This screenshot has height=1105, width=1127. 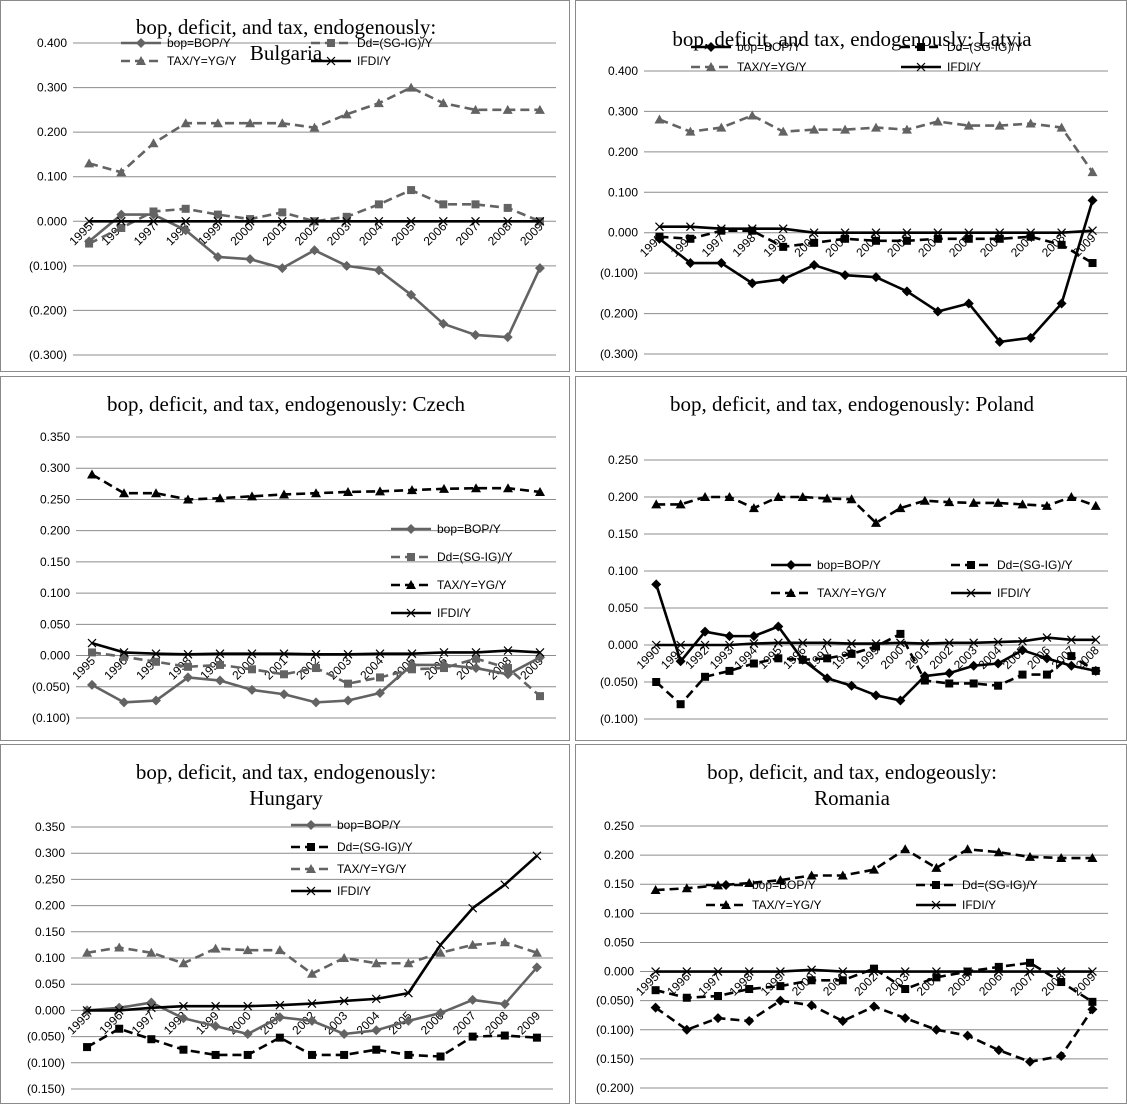 I want to click on series-line, so click(x=314, y=216).